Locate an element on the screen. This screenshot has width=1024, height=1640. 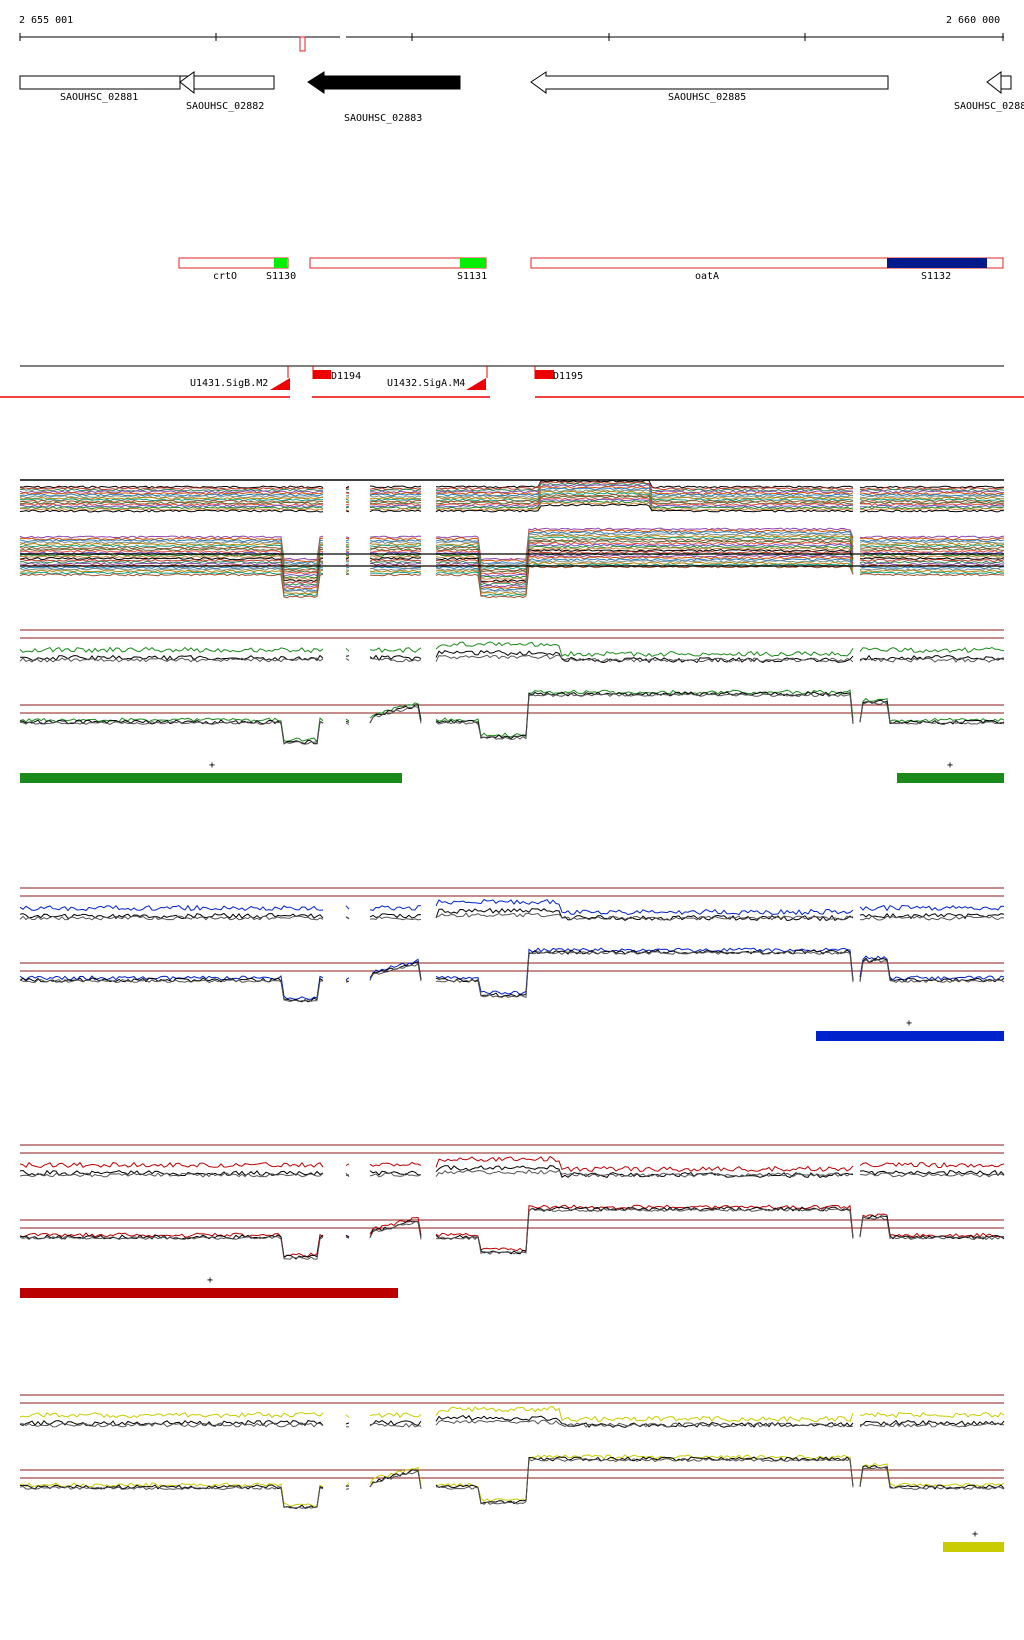
segment-crtO: crtO S1130 is located at coordinates (237, 269).